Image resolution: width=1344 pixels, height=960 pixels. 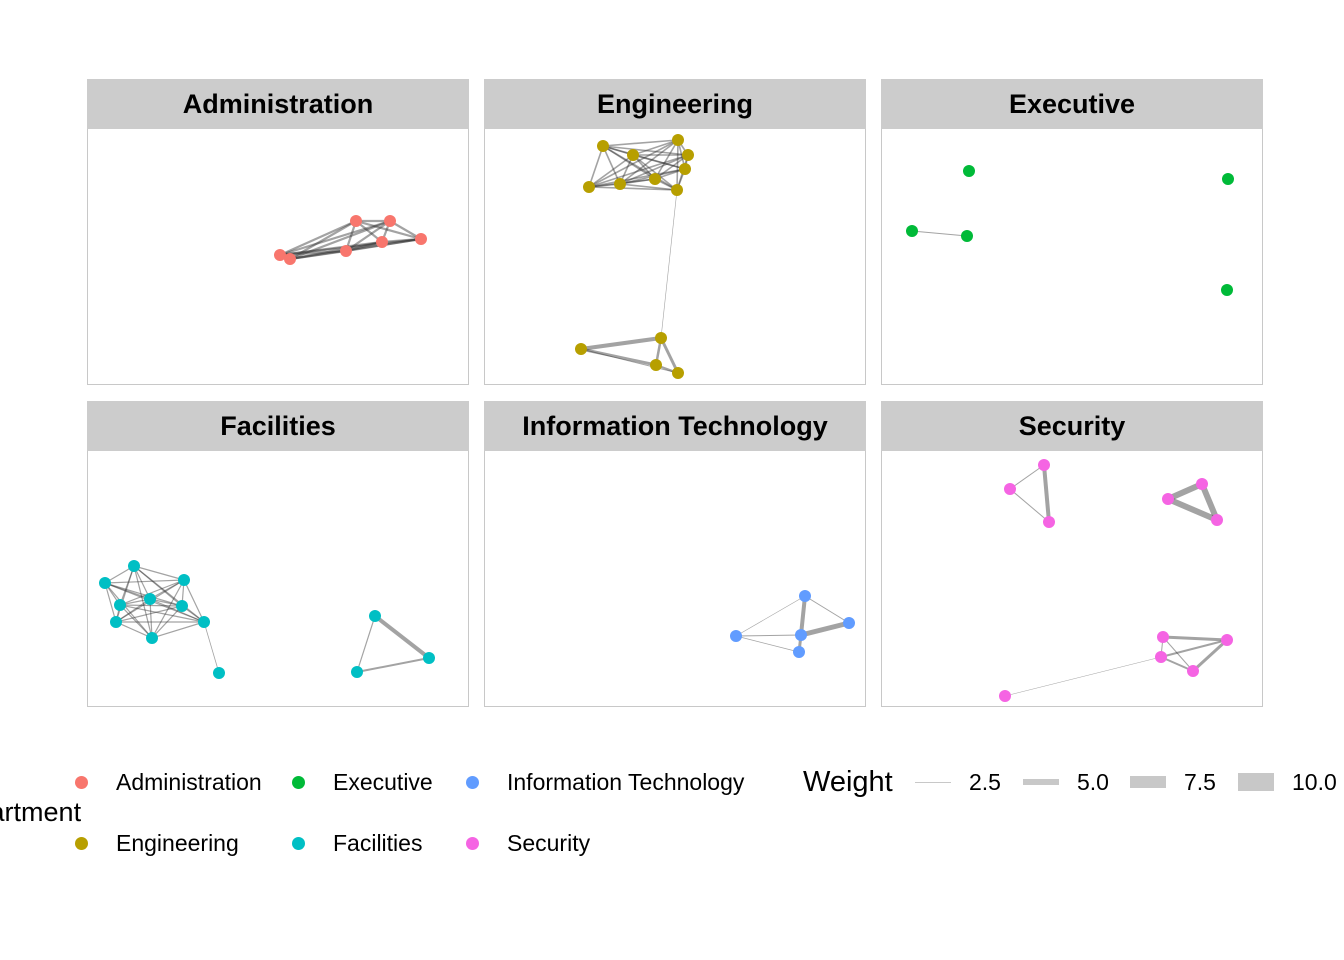 What do you see at coordinates (189, 781) in the screenshot?
I see `legend-label: Administration` at bounding box center [189, 781].